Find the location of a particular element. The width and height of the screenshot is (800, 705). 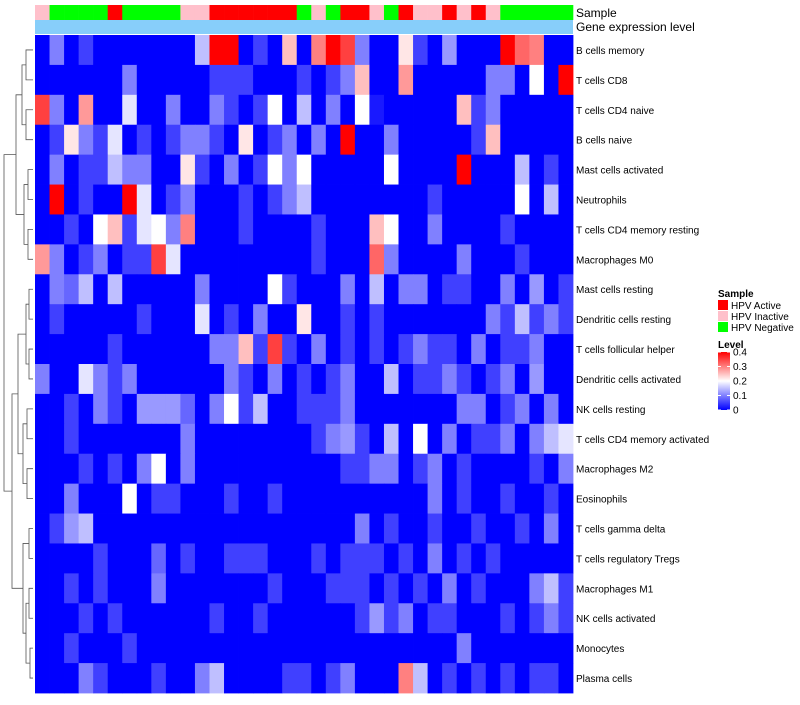

row-label: Macrophages M1 is located at coordinates (615, 589).